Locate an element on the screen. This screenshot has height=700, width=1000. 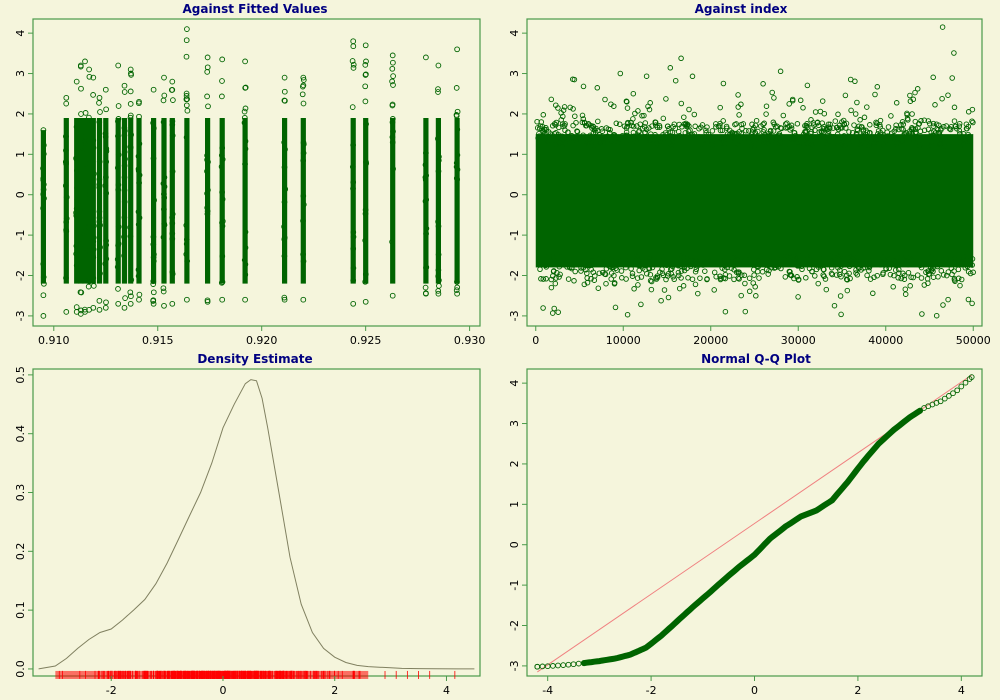
y-tick-label: 0 is located at coordinates (20, 194).